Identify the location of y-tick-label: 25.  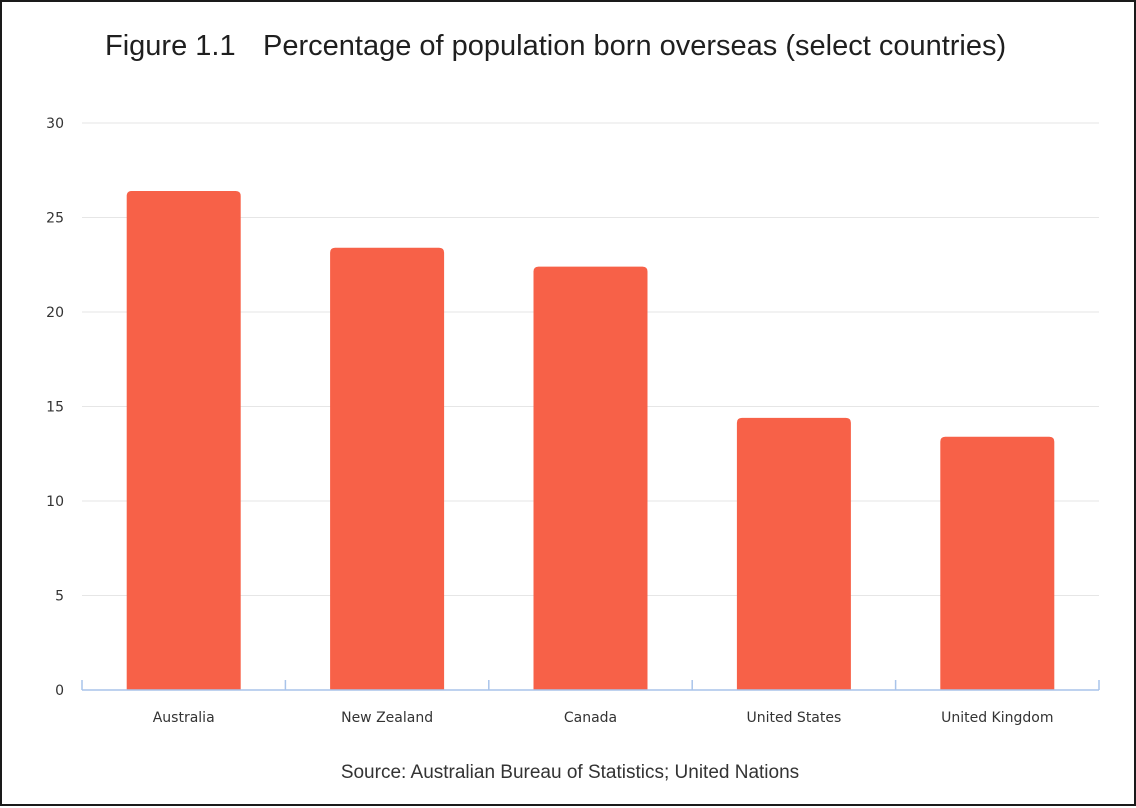
(55, 219).